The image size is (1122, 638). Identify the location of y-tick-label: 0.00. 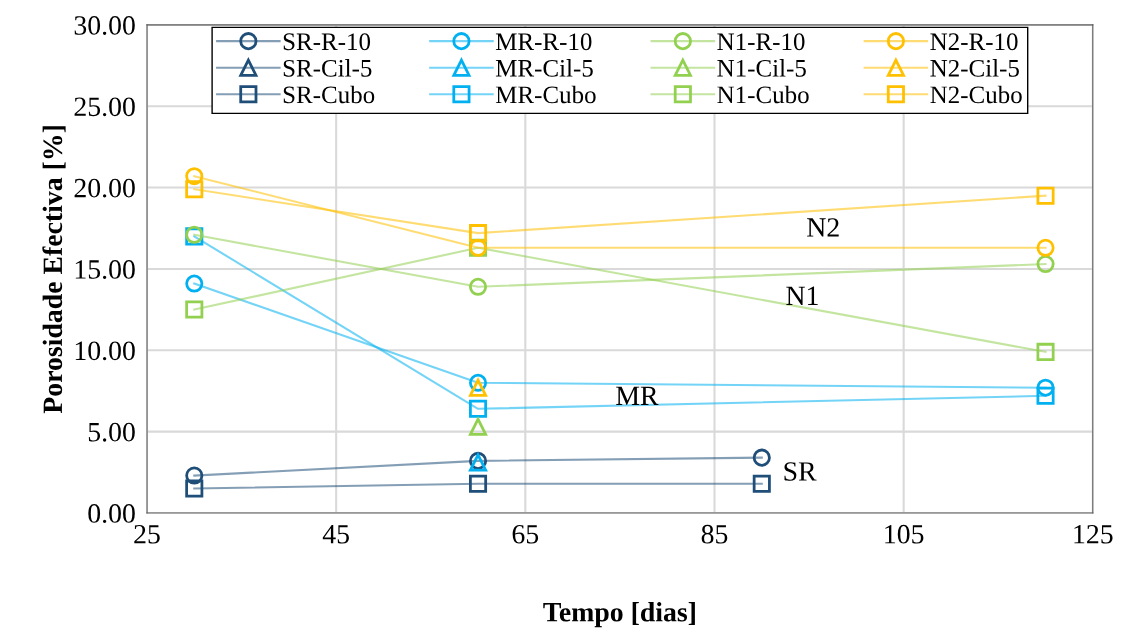
(111, 513).